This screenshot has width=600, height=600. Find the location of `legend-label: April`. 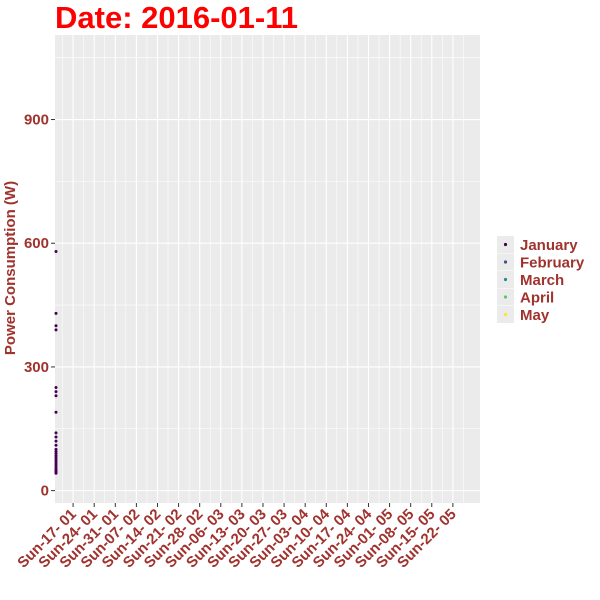

legend-label: April is located at coordinates (537, 298).